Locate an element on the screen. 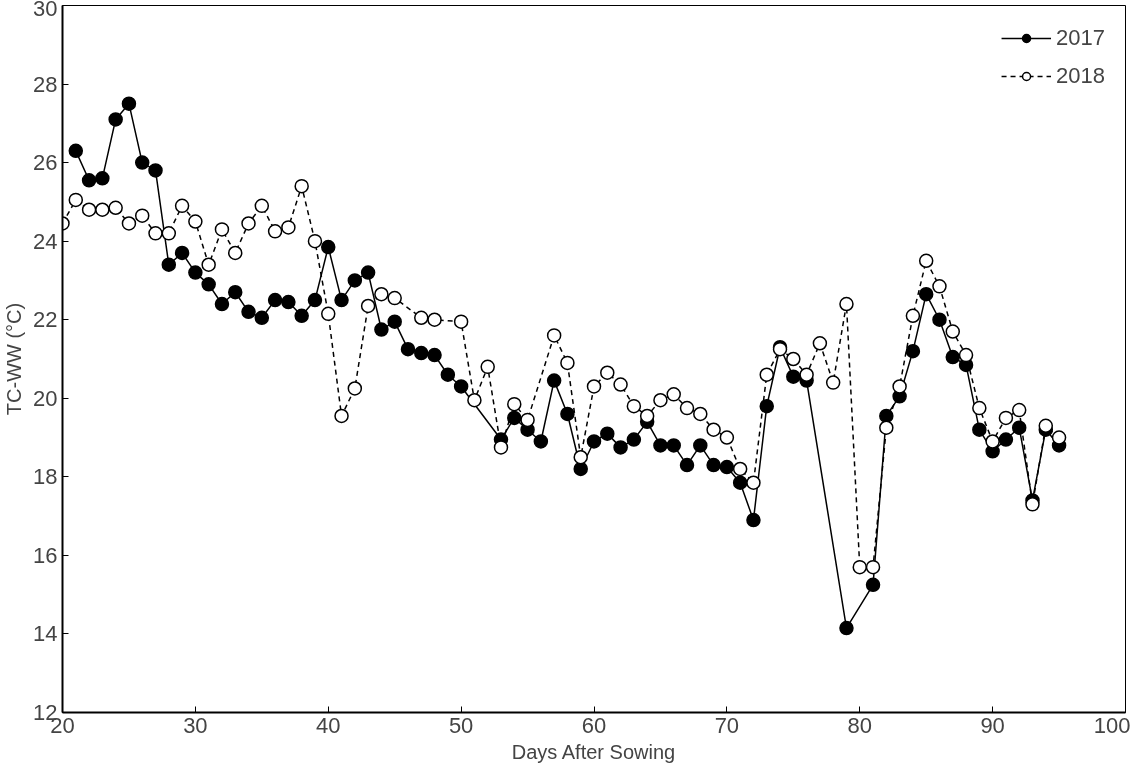  x-tick-label: 70 is located at coordinates (727, 725).